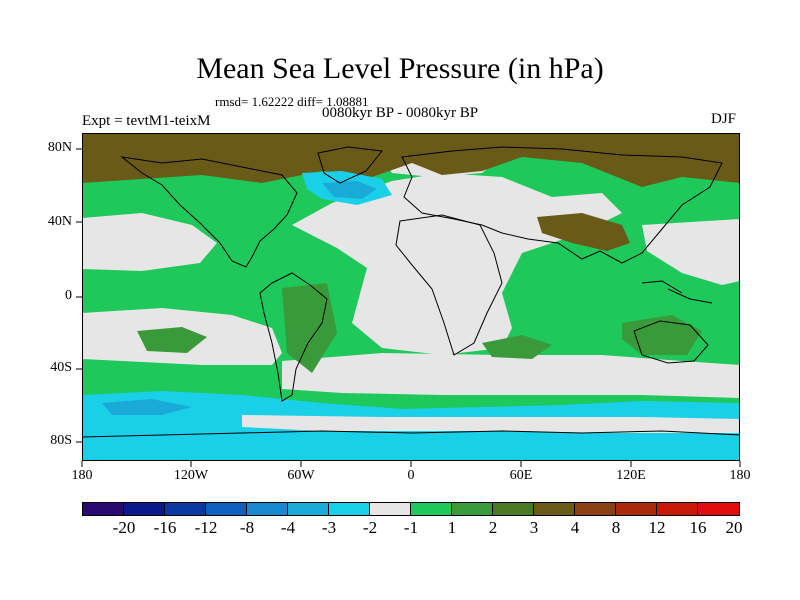 The image size is (800, 600). Describe the element at coordinates (309, 328) in the screenshot. I see `field-mid-sam` at that location.